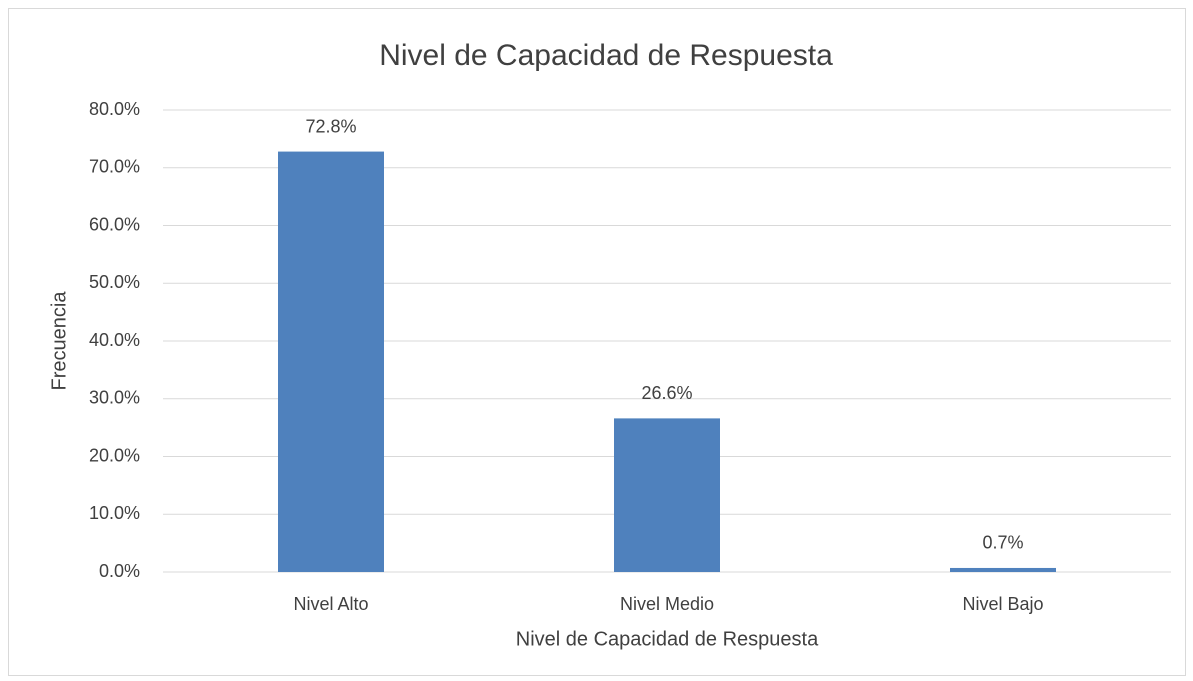 This screenshot has height=681, width=1193. Describe the element at coordinates (667, 639) in the screenshot. I see `x-axis-title: Nivel de Capacidad de Respuesta` at that location.